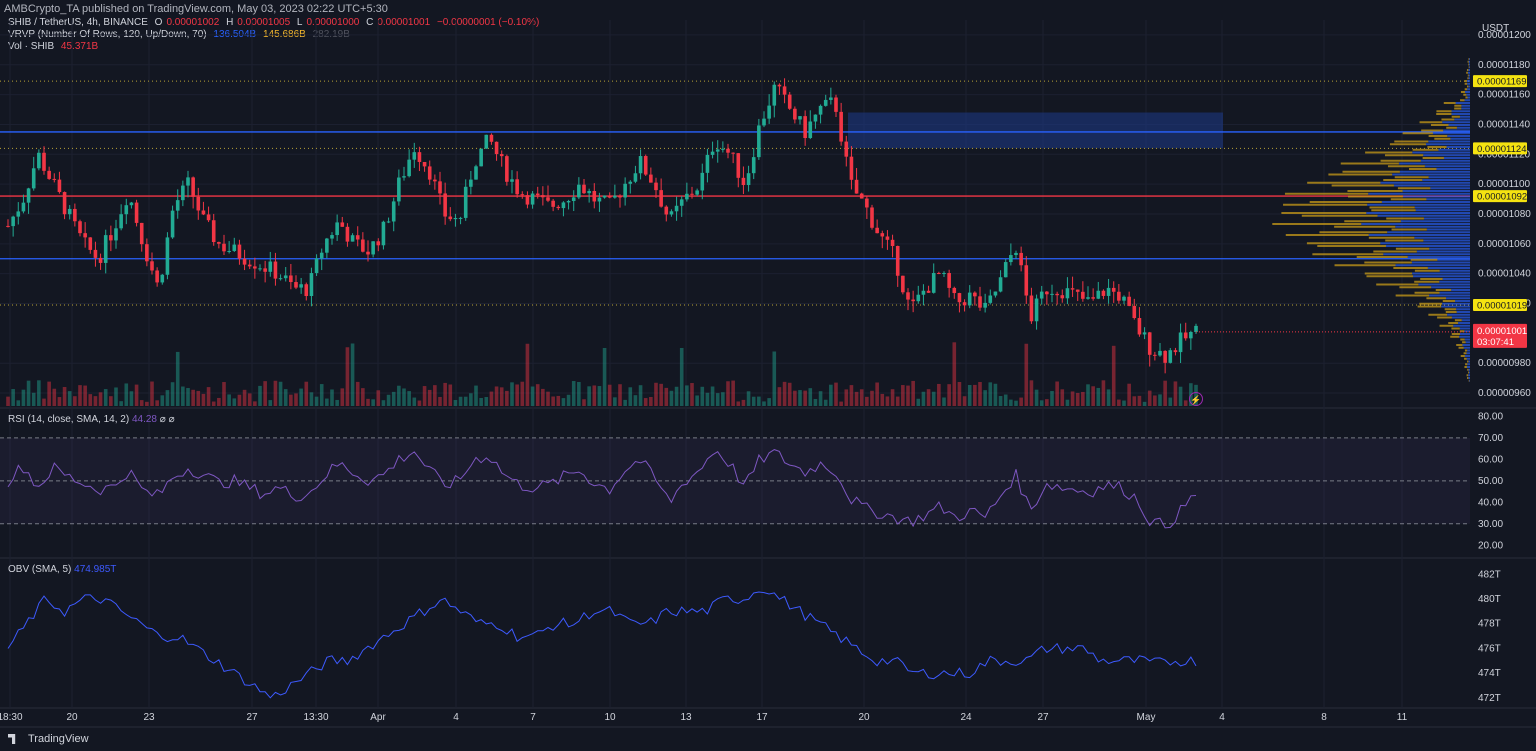 The width and height of the screenshot is (1536, 751). What do you see at coordinates (1490, 545) in the screenshot?
I see `rsi-tick-label: 20.00` at bounding box center [1490, 545].